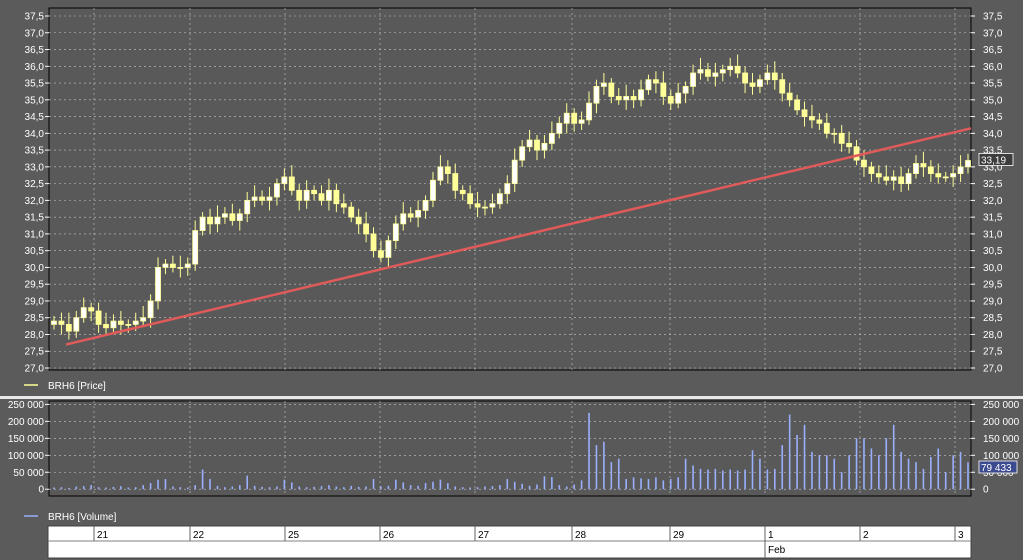 The width and height of the screenshot is (1023, 560). What do you see at coordinates (35, 268) in the screenshot?
I see `price-tick-label: 30,0` at bounding box center [35, 268].